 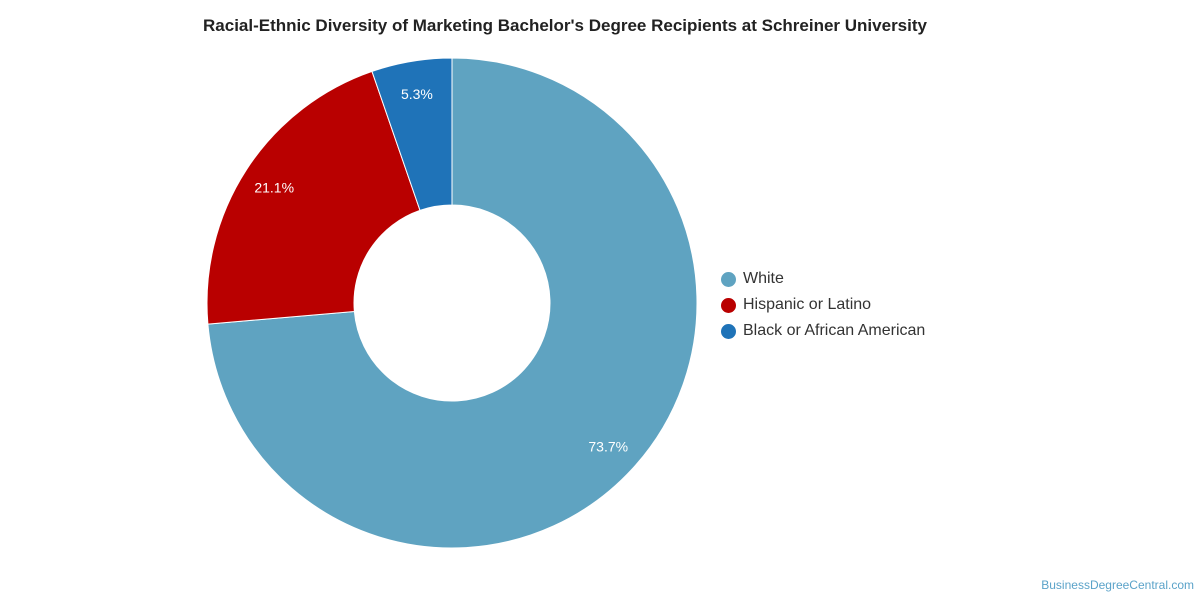 I want to click on slice-label-1: 21.1%, so click(x=274, y=188).